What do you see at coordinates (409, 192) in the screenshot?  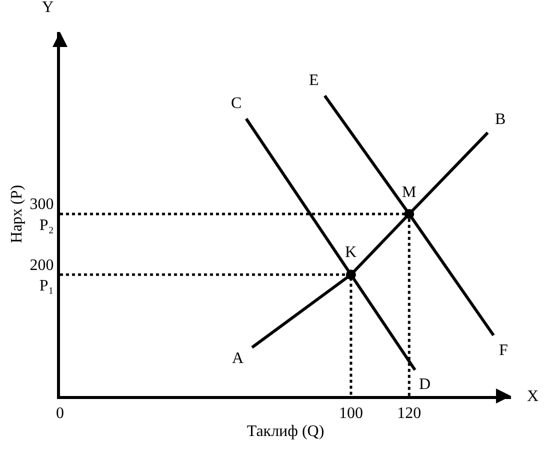 I see `annotation: M` at bounding box center [409, 192].